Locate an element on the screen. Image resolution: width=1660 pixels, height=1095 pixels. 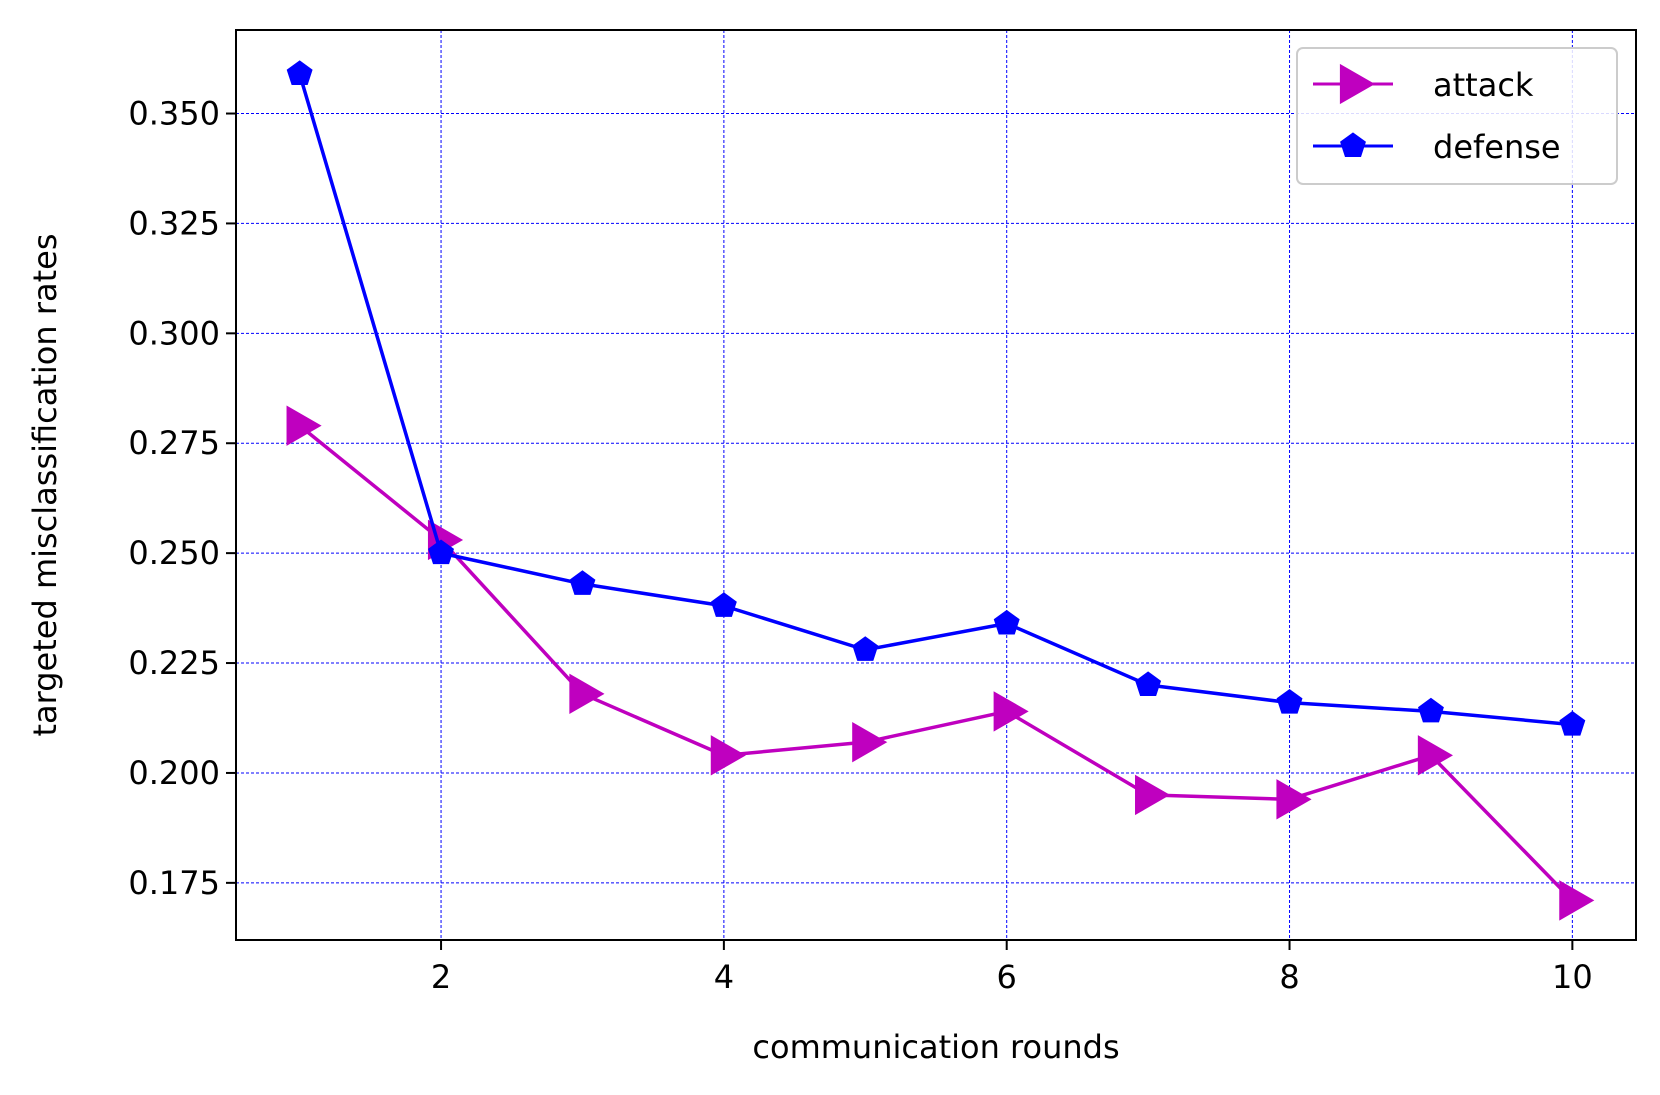
y-tick-label: 0.200 is located at coordinates (174, 773).